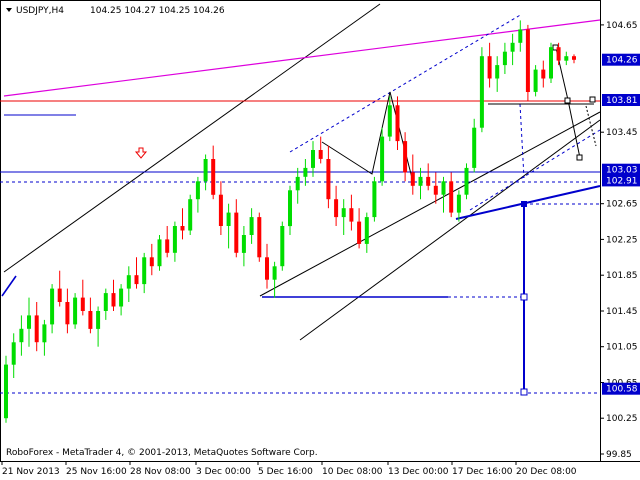 This screenshot has width=640, height=480. Describe the element at coordinates (592, 99) in the screenshot. I see `black-level-marker` at that location.